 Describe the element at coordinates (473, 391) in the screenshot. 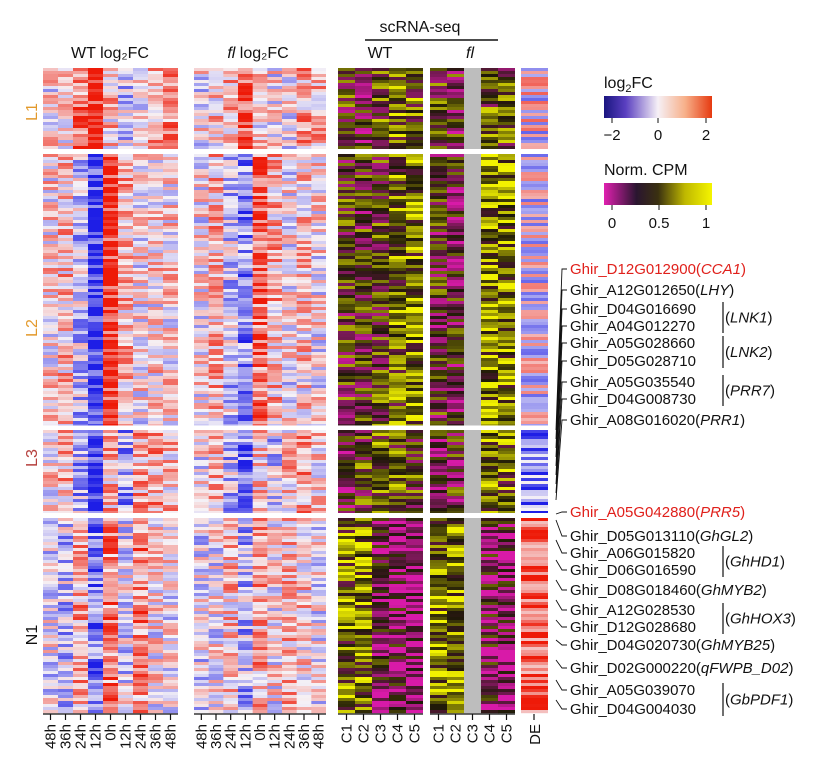

I see `scrna-fl-heatmap` at that location.